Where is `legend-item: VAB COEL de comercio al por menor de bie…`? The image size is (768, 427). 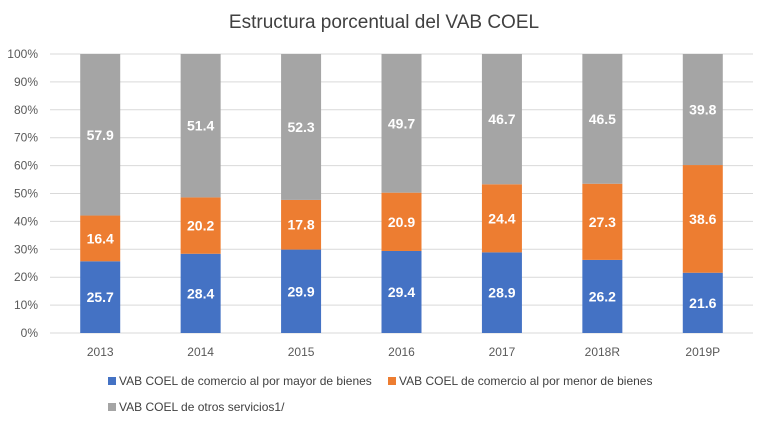
legend-item: VAB COEL de comercio al por menor de bie… is located at coordinates (520, 381).